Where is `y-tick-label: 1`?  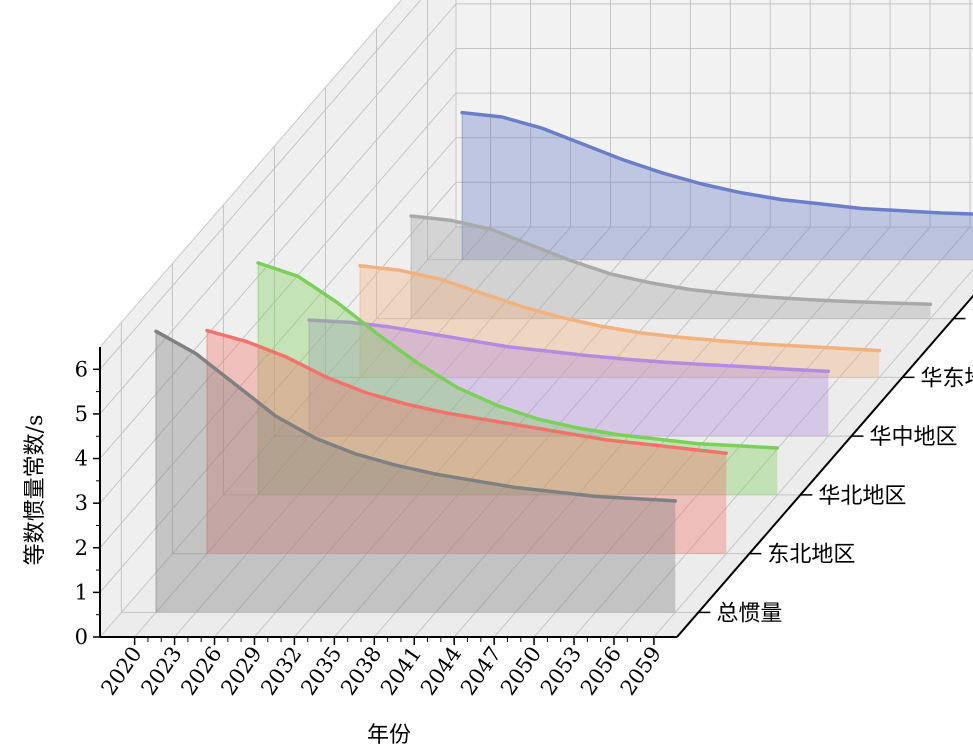
y-tick-label: 1 is located at coordinates (81, 592).